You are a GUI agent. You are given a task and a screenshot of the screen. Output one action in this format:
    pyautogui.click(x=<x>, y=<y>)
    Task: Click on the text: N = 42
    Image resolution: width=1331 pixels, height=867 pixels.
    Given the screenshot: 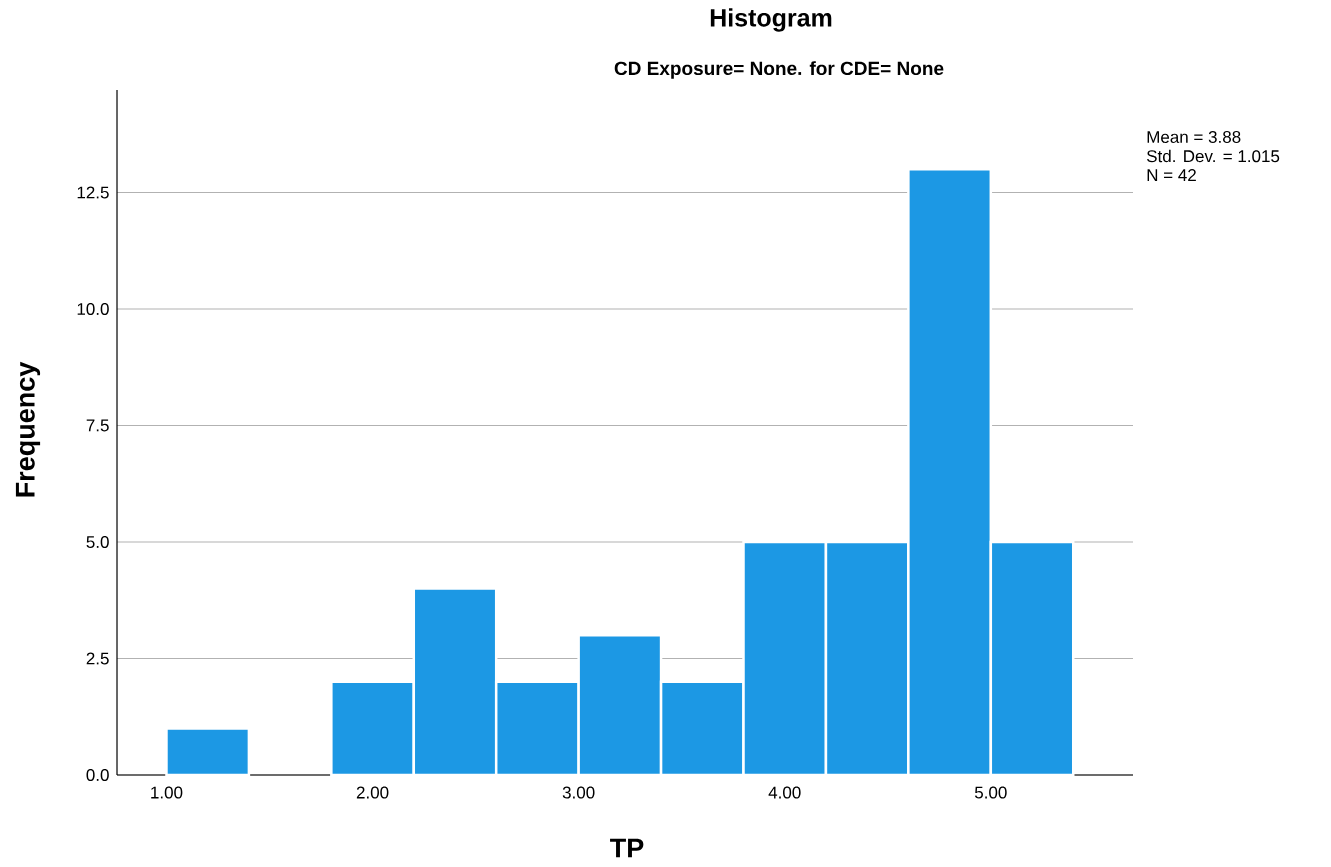 What is the action you would take?
    pyautogui.click(x=1171, y=175)
    